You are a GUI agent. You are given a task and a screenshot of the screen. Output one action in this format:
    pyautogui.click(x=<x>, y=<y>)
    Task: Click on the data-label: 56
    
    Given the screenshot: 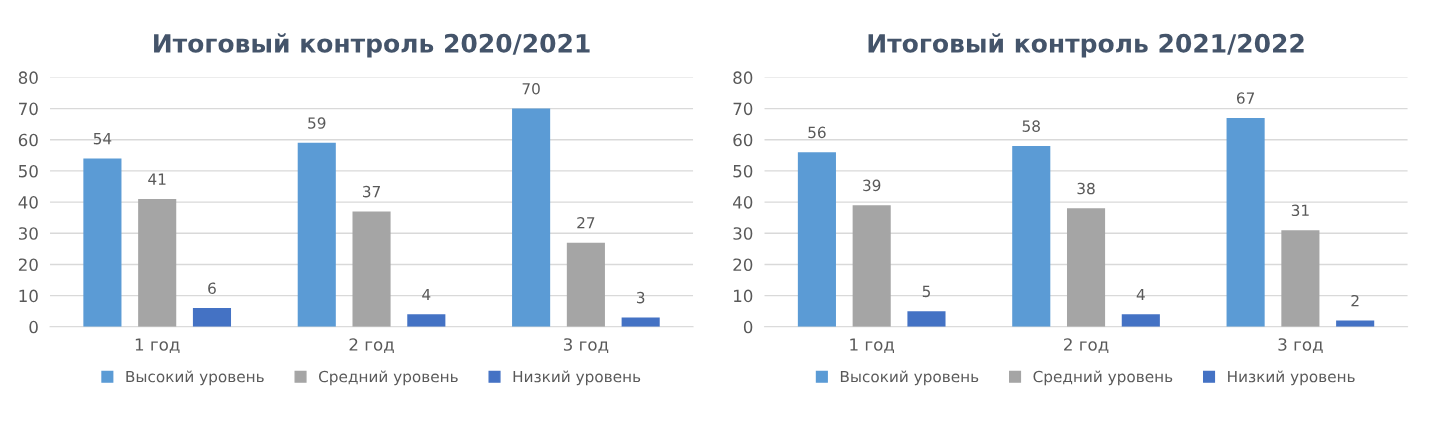 What is the action you would take?
    pyautogui.click(x=817, y=132)
    